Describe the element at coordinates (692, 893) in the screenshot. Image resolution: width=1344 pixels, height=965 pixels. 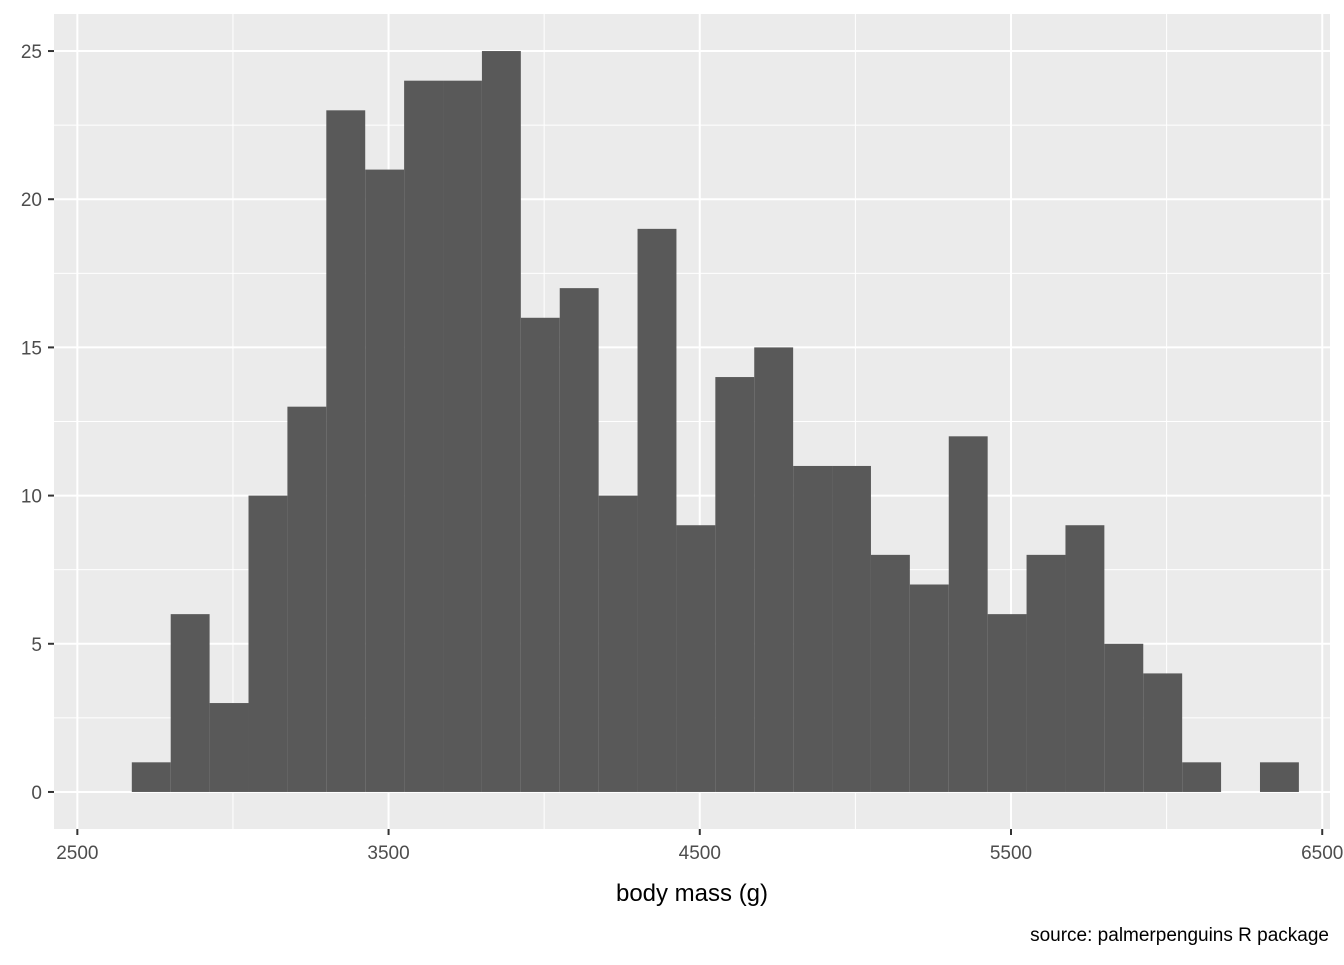
I see `x-axis-title: body mass (g)` at that location.